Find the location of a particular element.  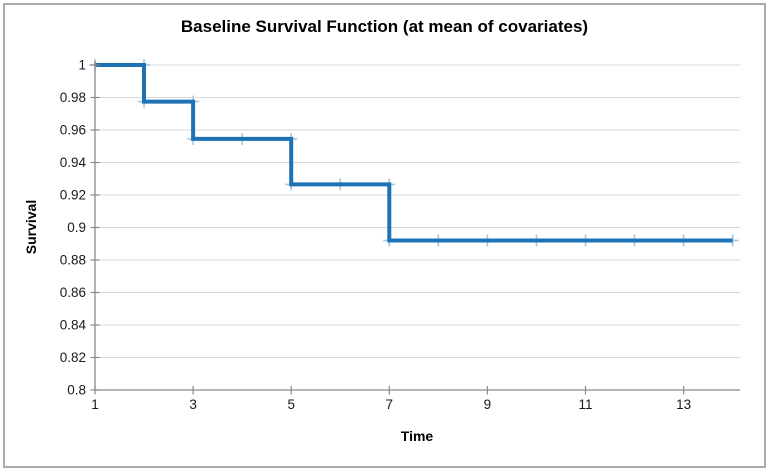

x-tick-label: 7 is located at coordinates (390, 404).